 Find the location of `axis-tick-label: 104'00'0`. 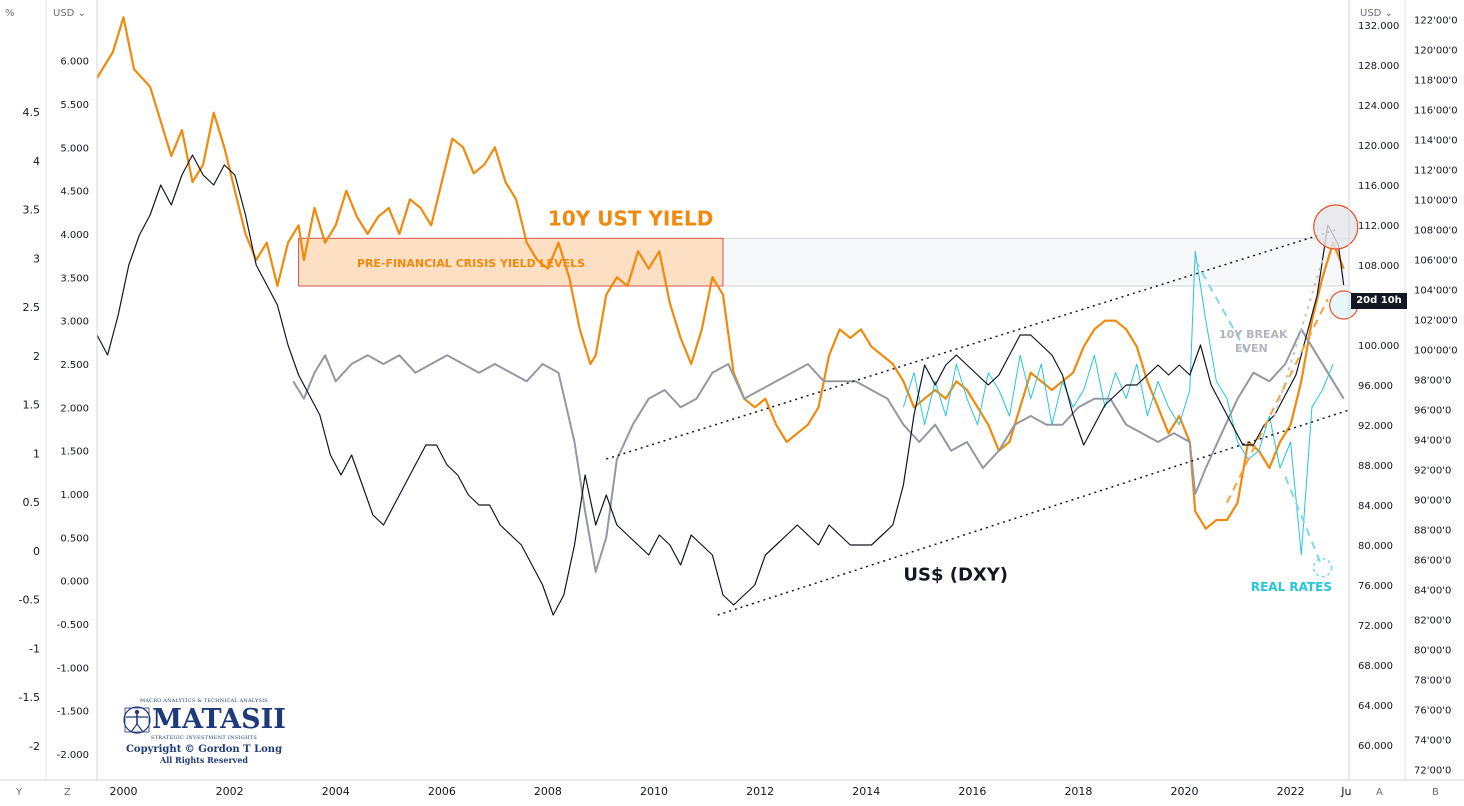

axis-tick-label: 104'00'0 is located at coordinates (1436, 291).